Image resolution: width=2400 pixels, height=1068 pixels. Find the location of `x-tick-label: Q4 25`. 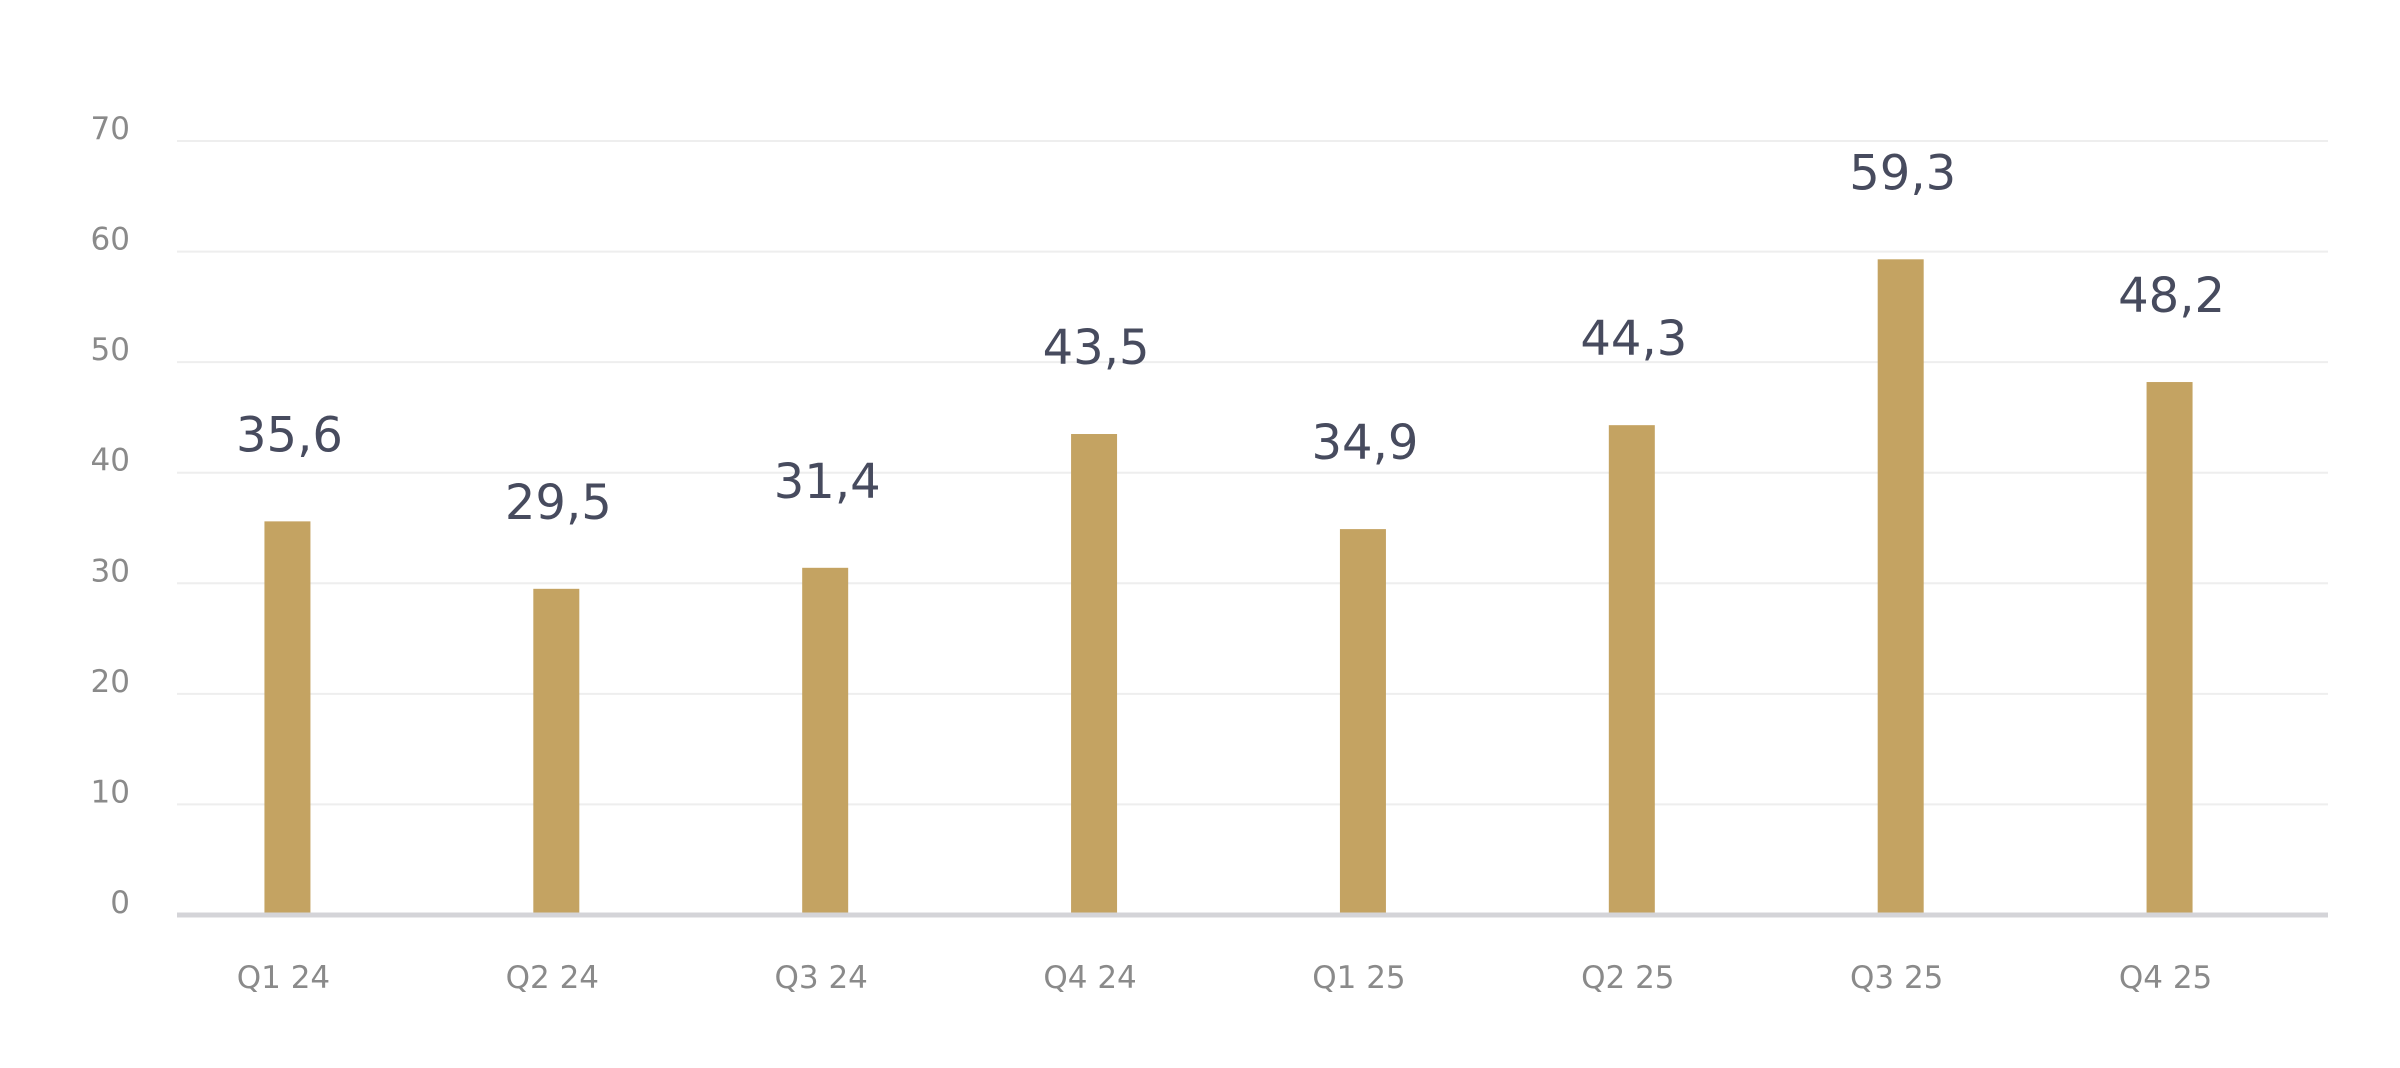

x-tick-label: Q4 25 is located at coordinates (2165, 978).